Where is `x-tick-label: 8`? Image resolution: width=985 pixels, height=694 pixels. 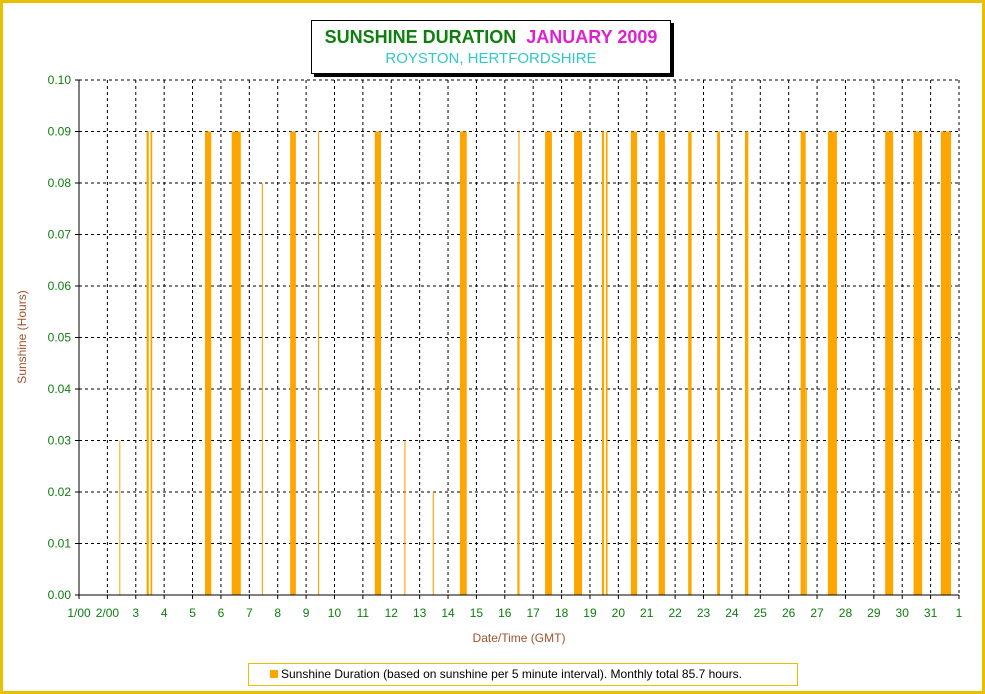 x-tick-label: 8 is located at coordinates (277, 613).